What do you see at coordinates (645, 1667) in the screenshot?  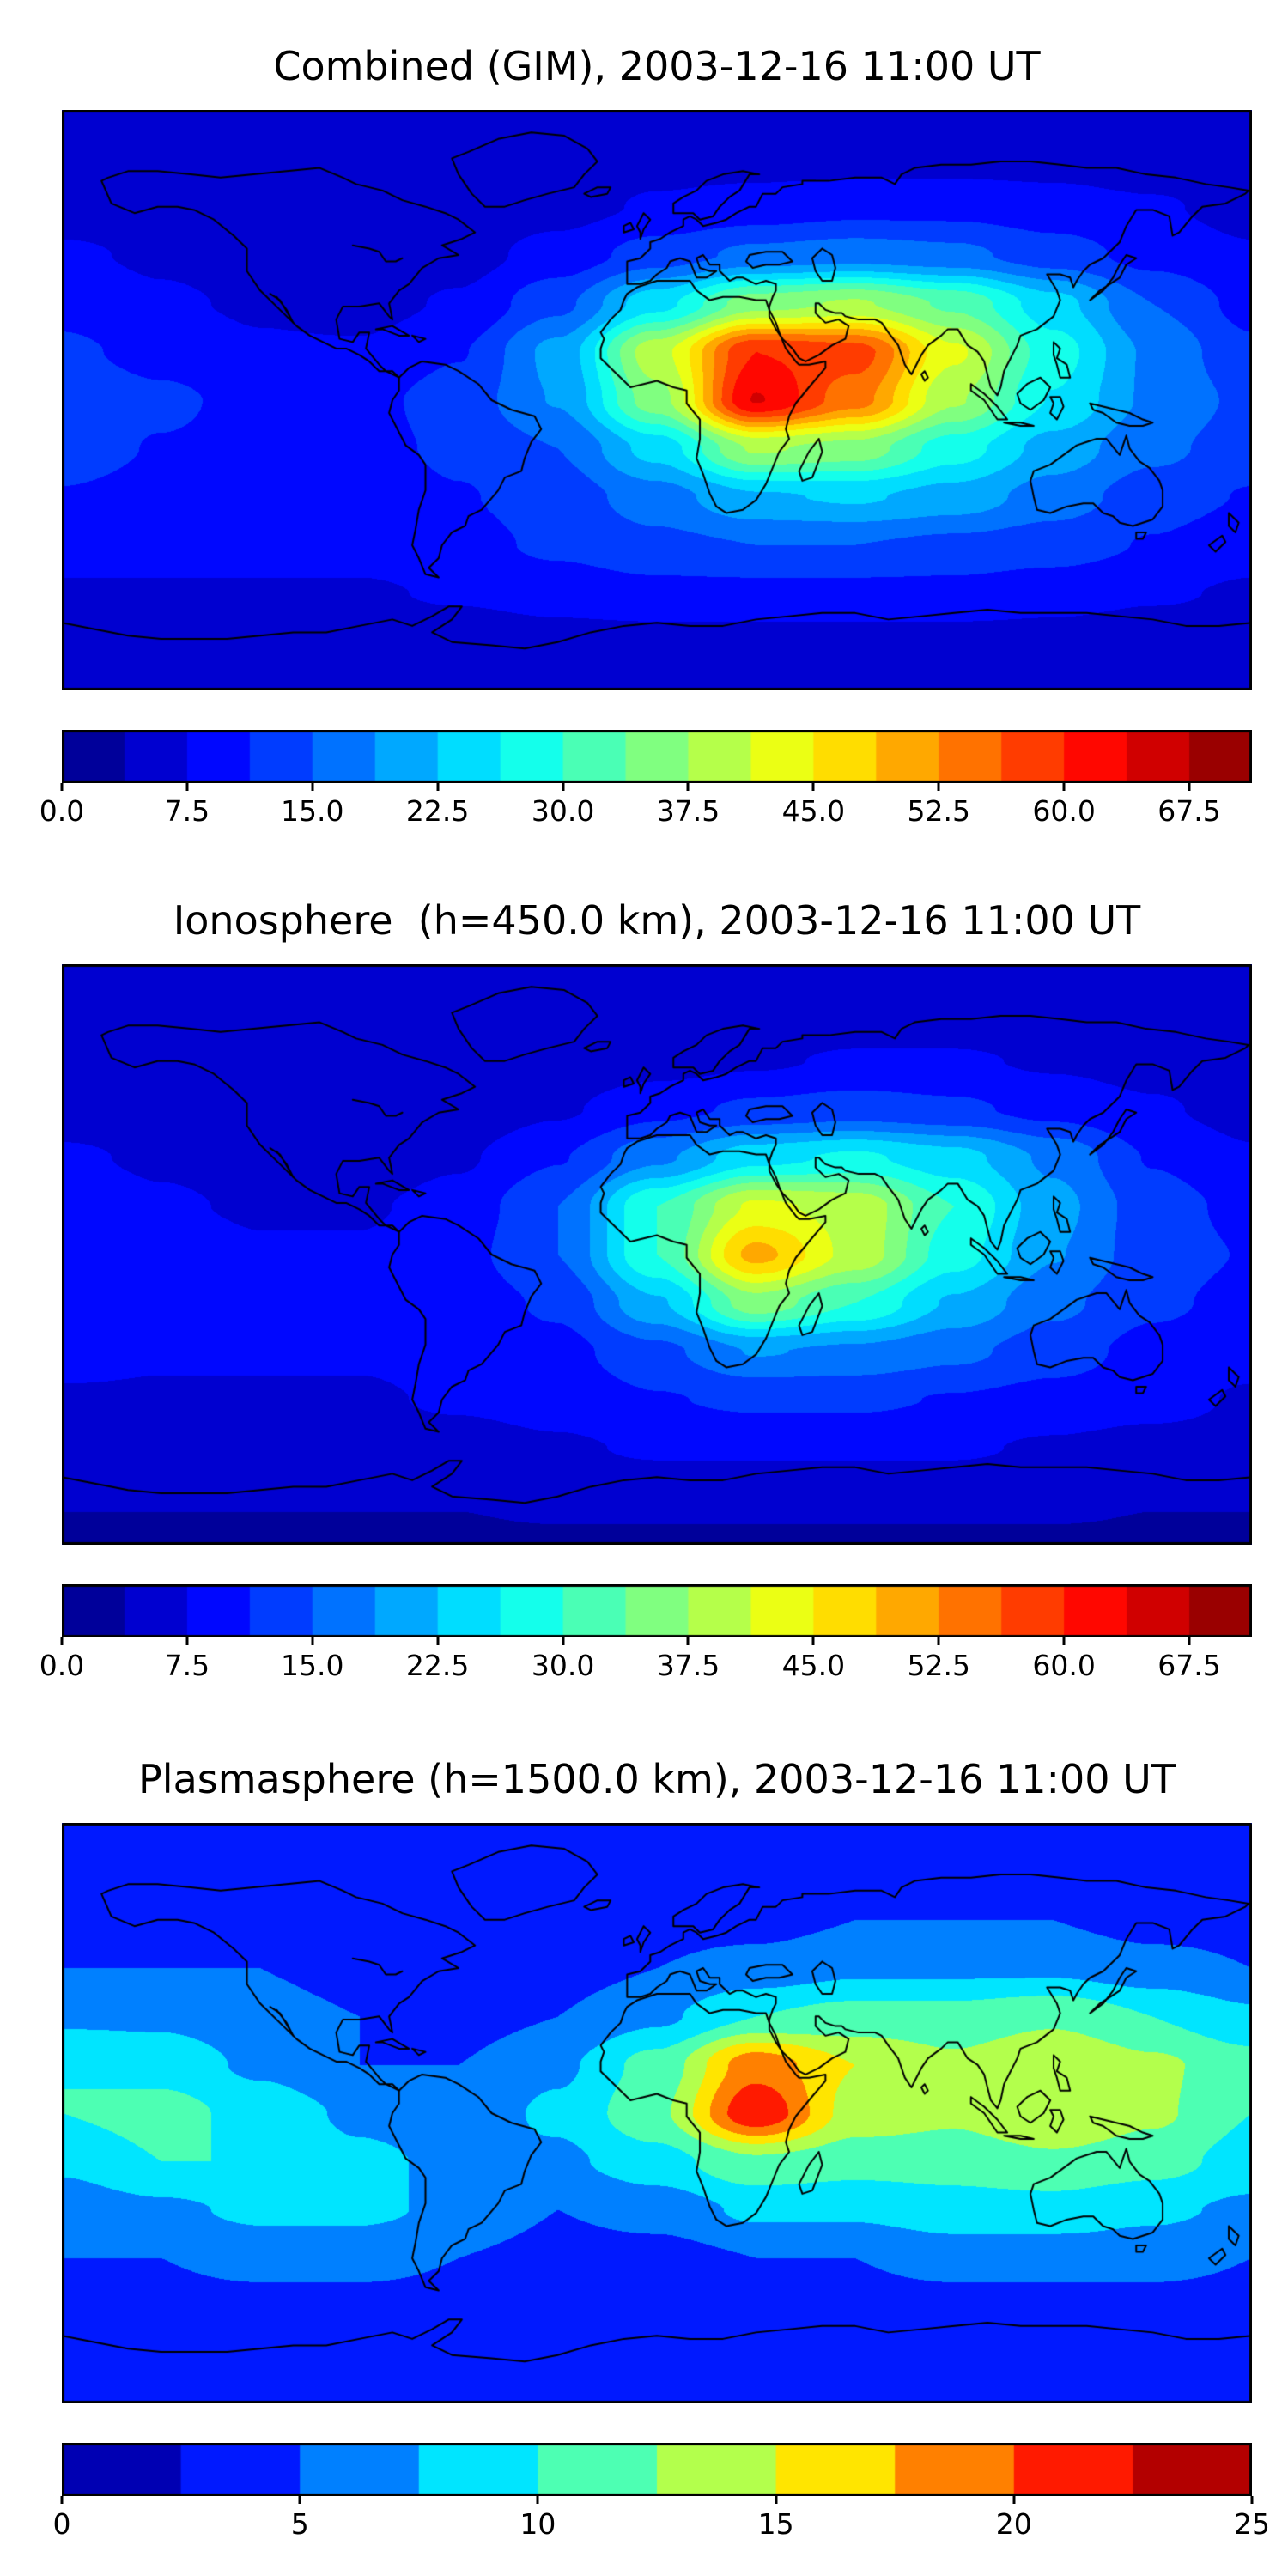 I see `colorbar-ticks-ionosphere: 0.0 7.5 15.0 22.5 30.0 37.5 45.0 52.5 60.0 67.5` at bounding box center [645, 1667].